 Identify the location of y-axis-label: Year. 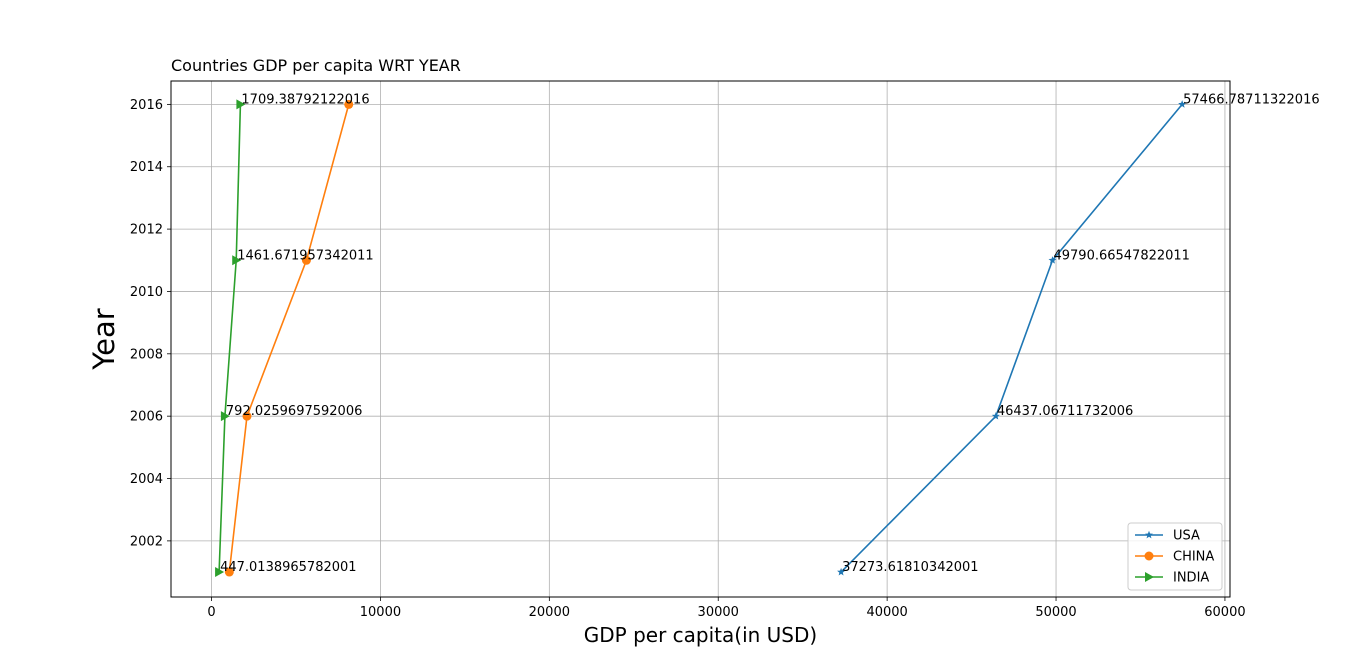
(104, 339).